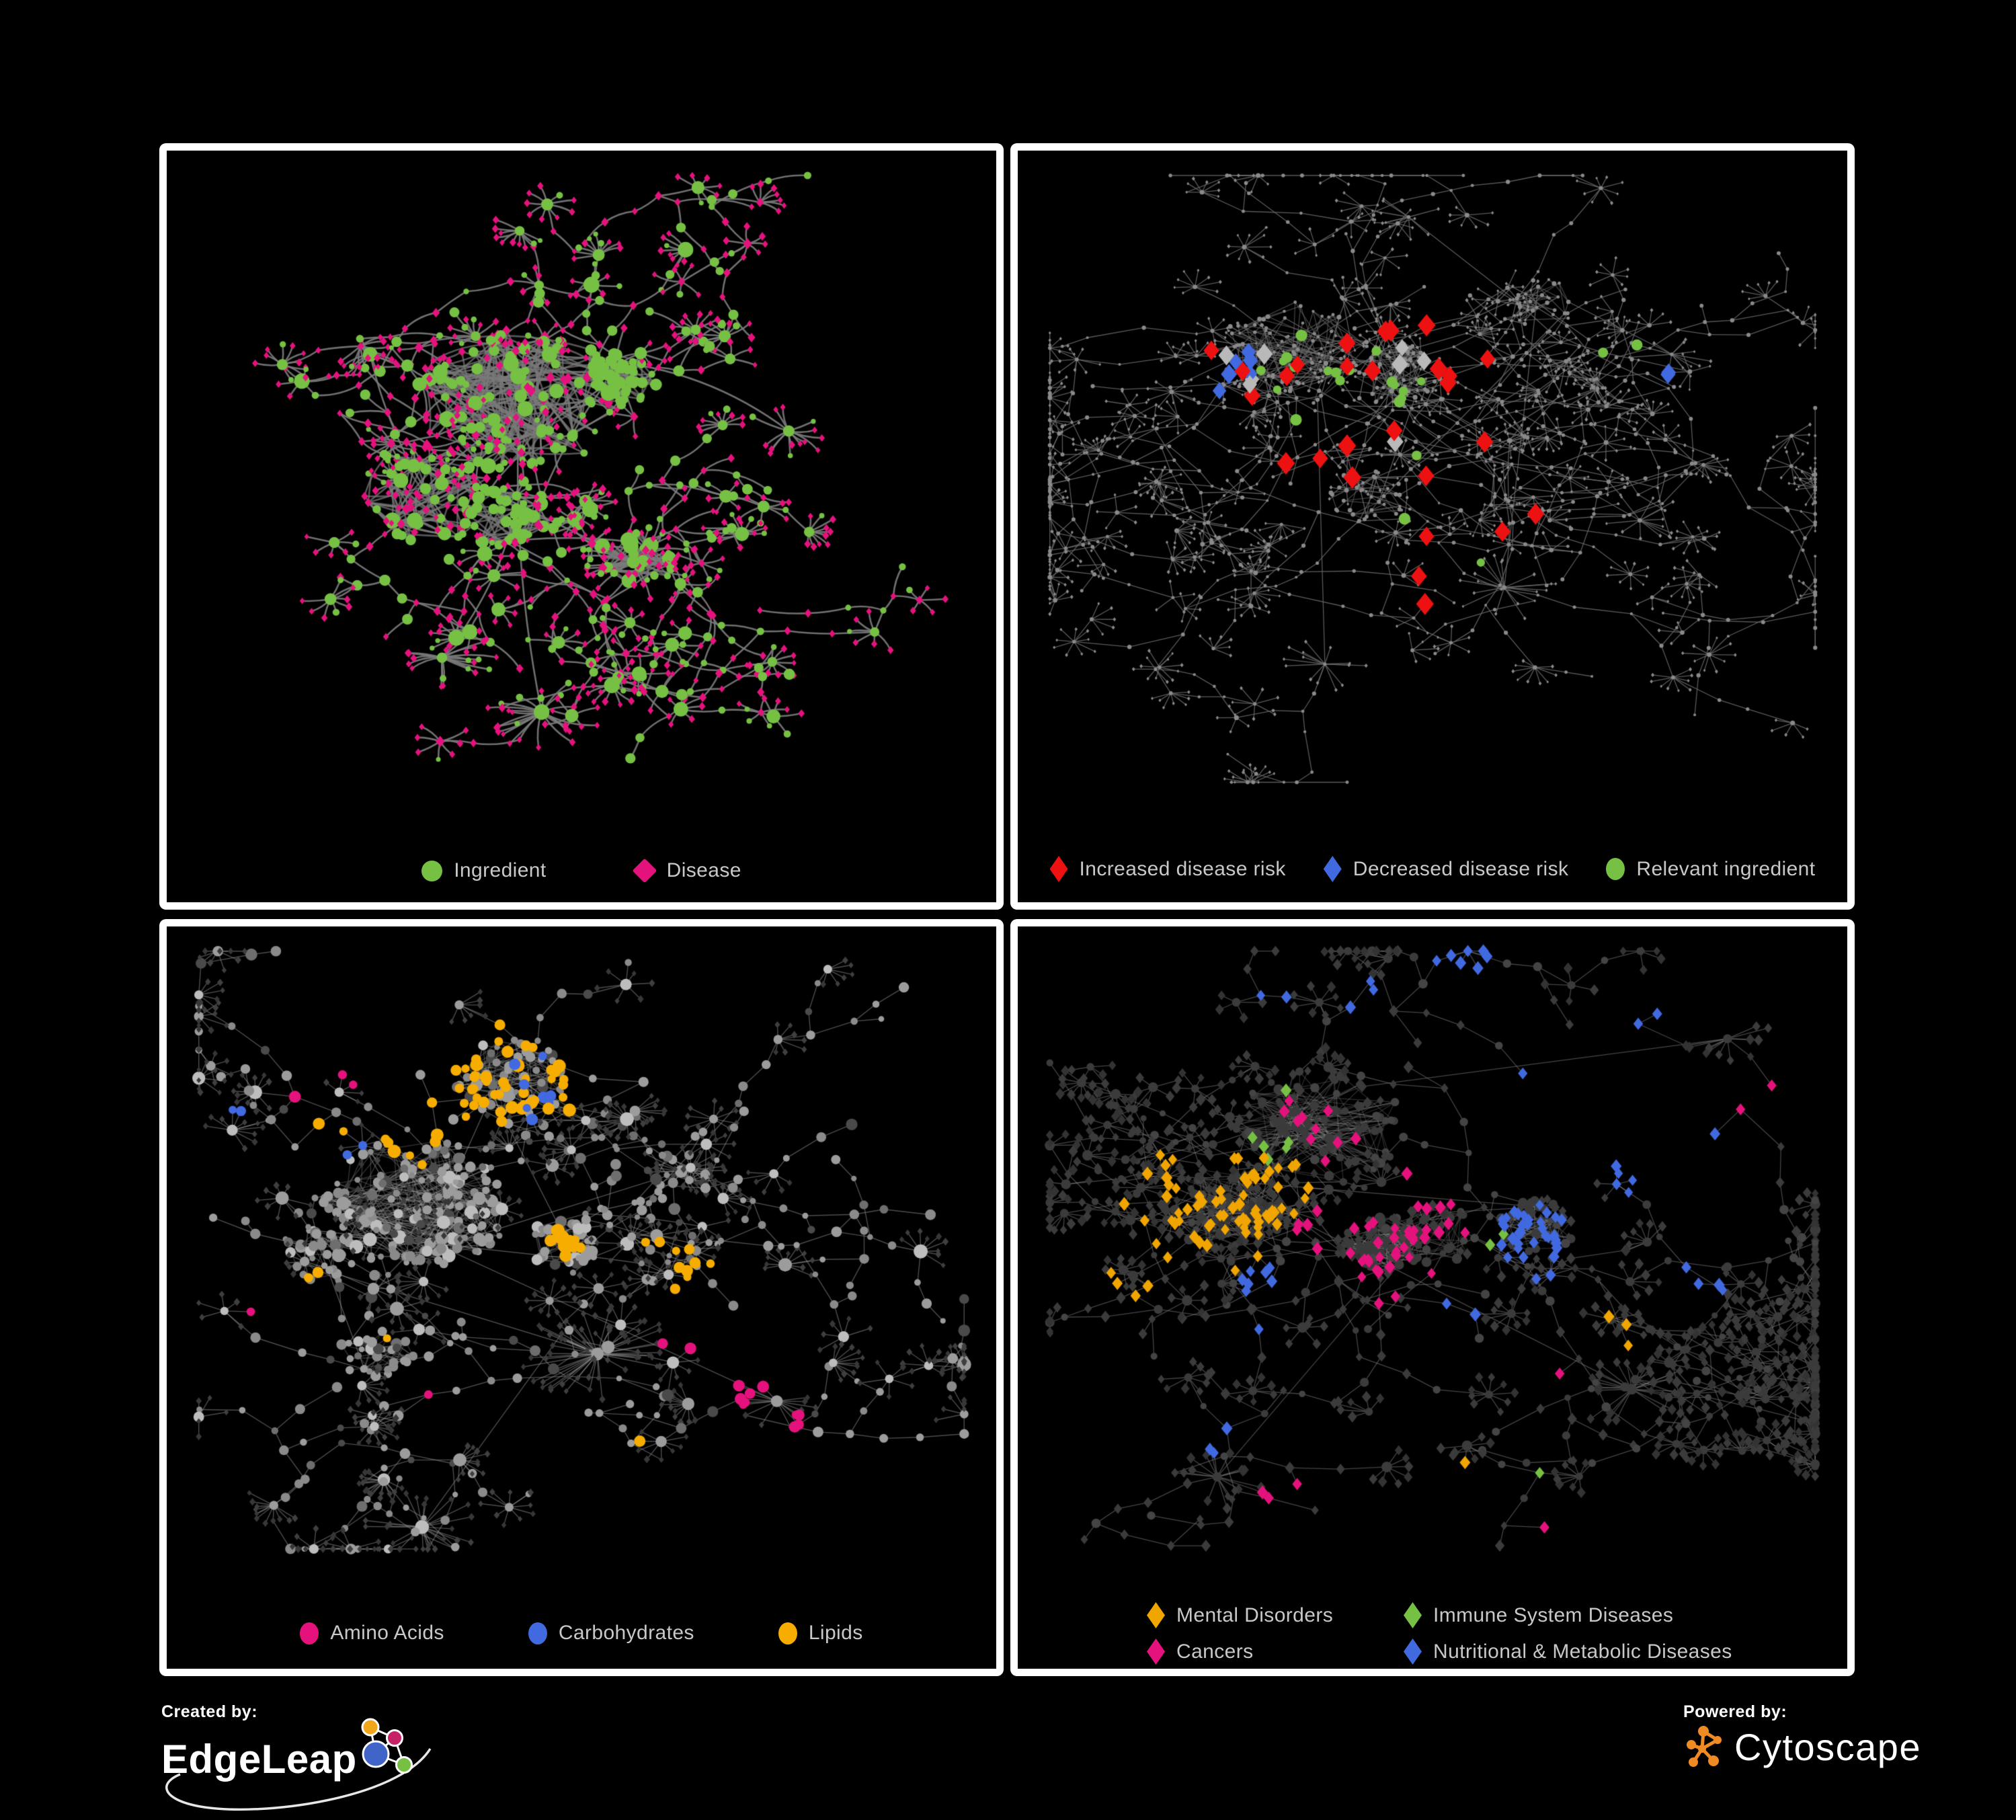 This screenshot has width=2016, height=1820. What do you see at coordinates (1461, 868) in the screenshot?
I see `legend-label: Decreased disease risk` at bounding box center [1461, 868].